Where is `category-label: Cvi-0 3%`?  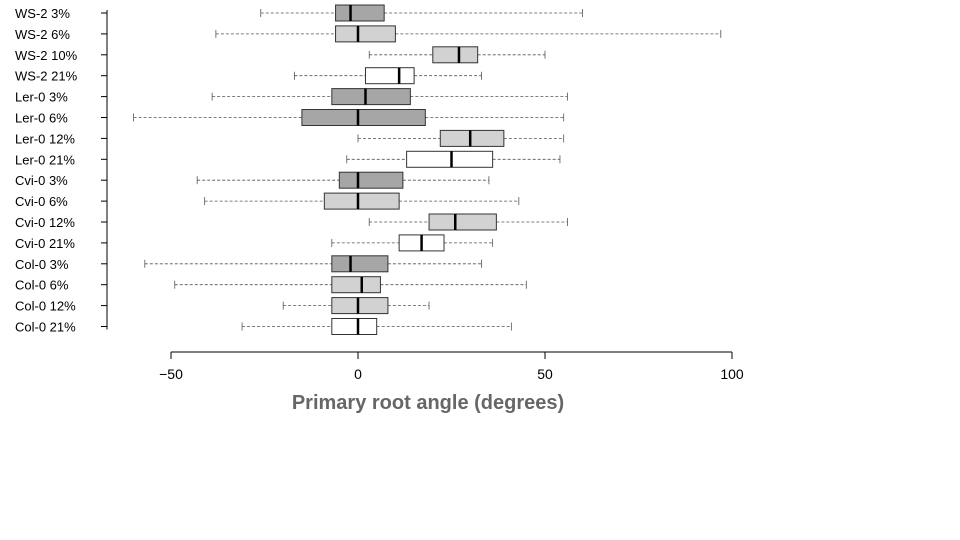
category-label: Cvi-0 3% is located at coordinates (41, 180).